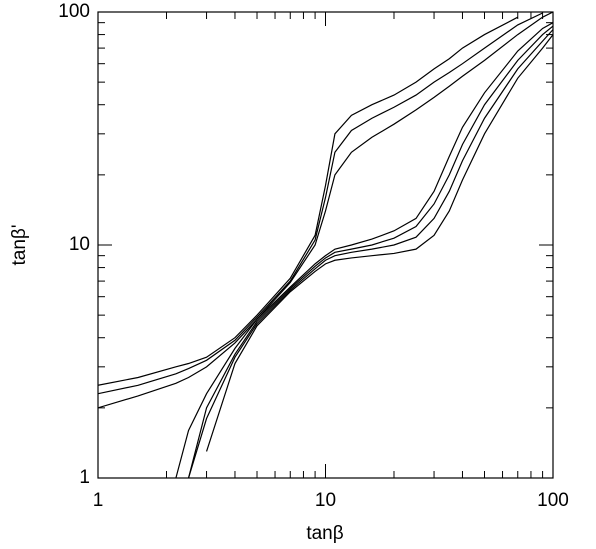 The width and height of the screenshot is (596, 549). What do you see at coordinates (553, 500) in the screenshot?
I see `x-tick-label: 100` at bounding box center [553, 500].